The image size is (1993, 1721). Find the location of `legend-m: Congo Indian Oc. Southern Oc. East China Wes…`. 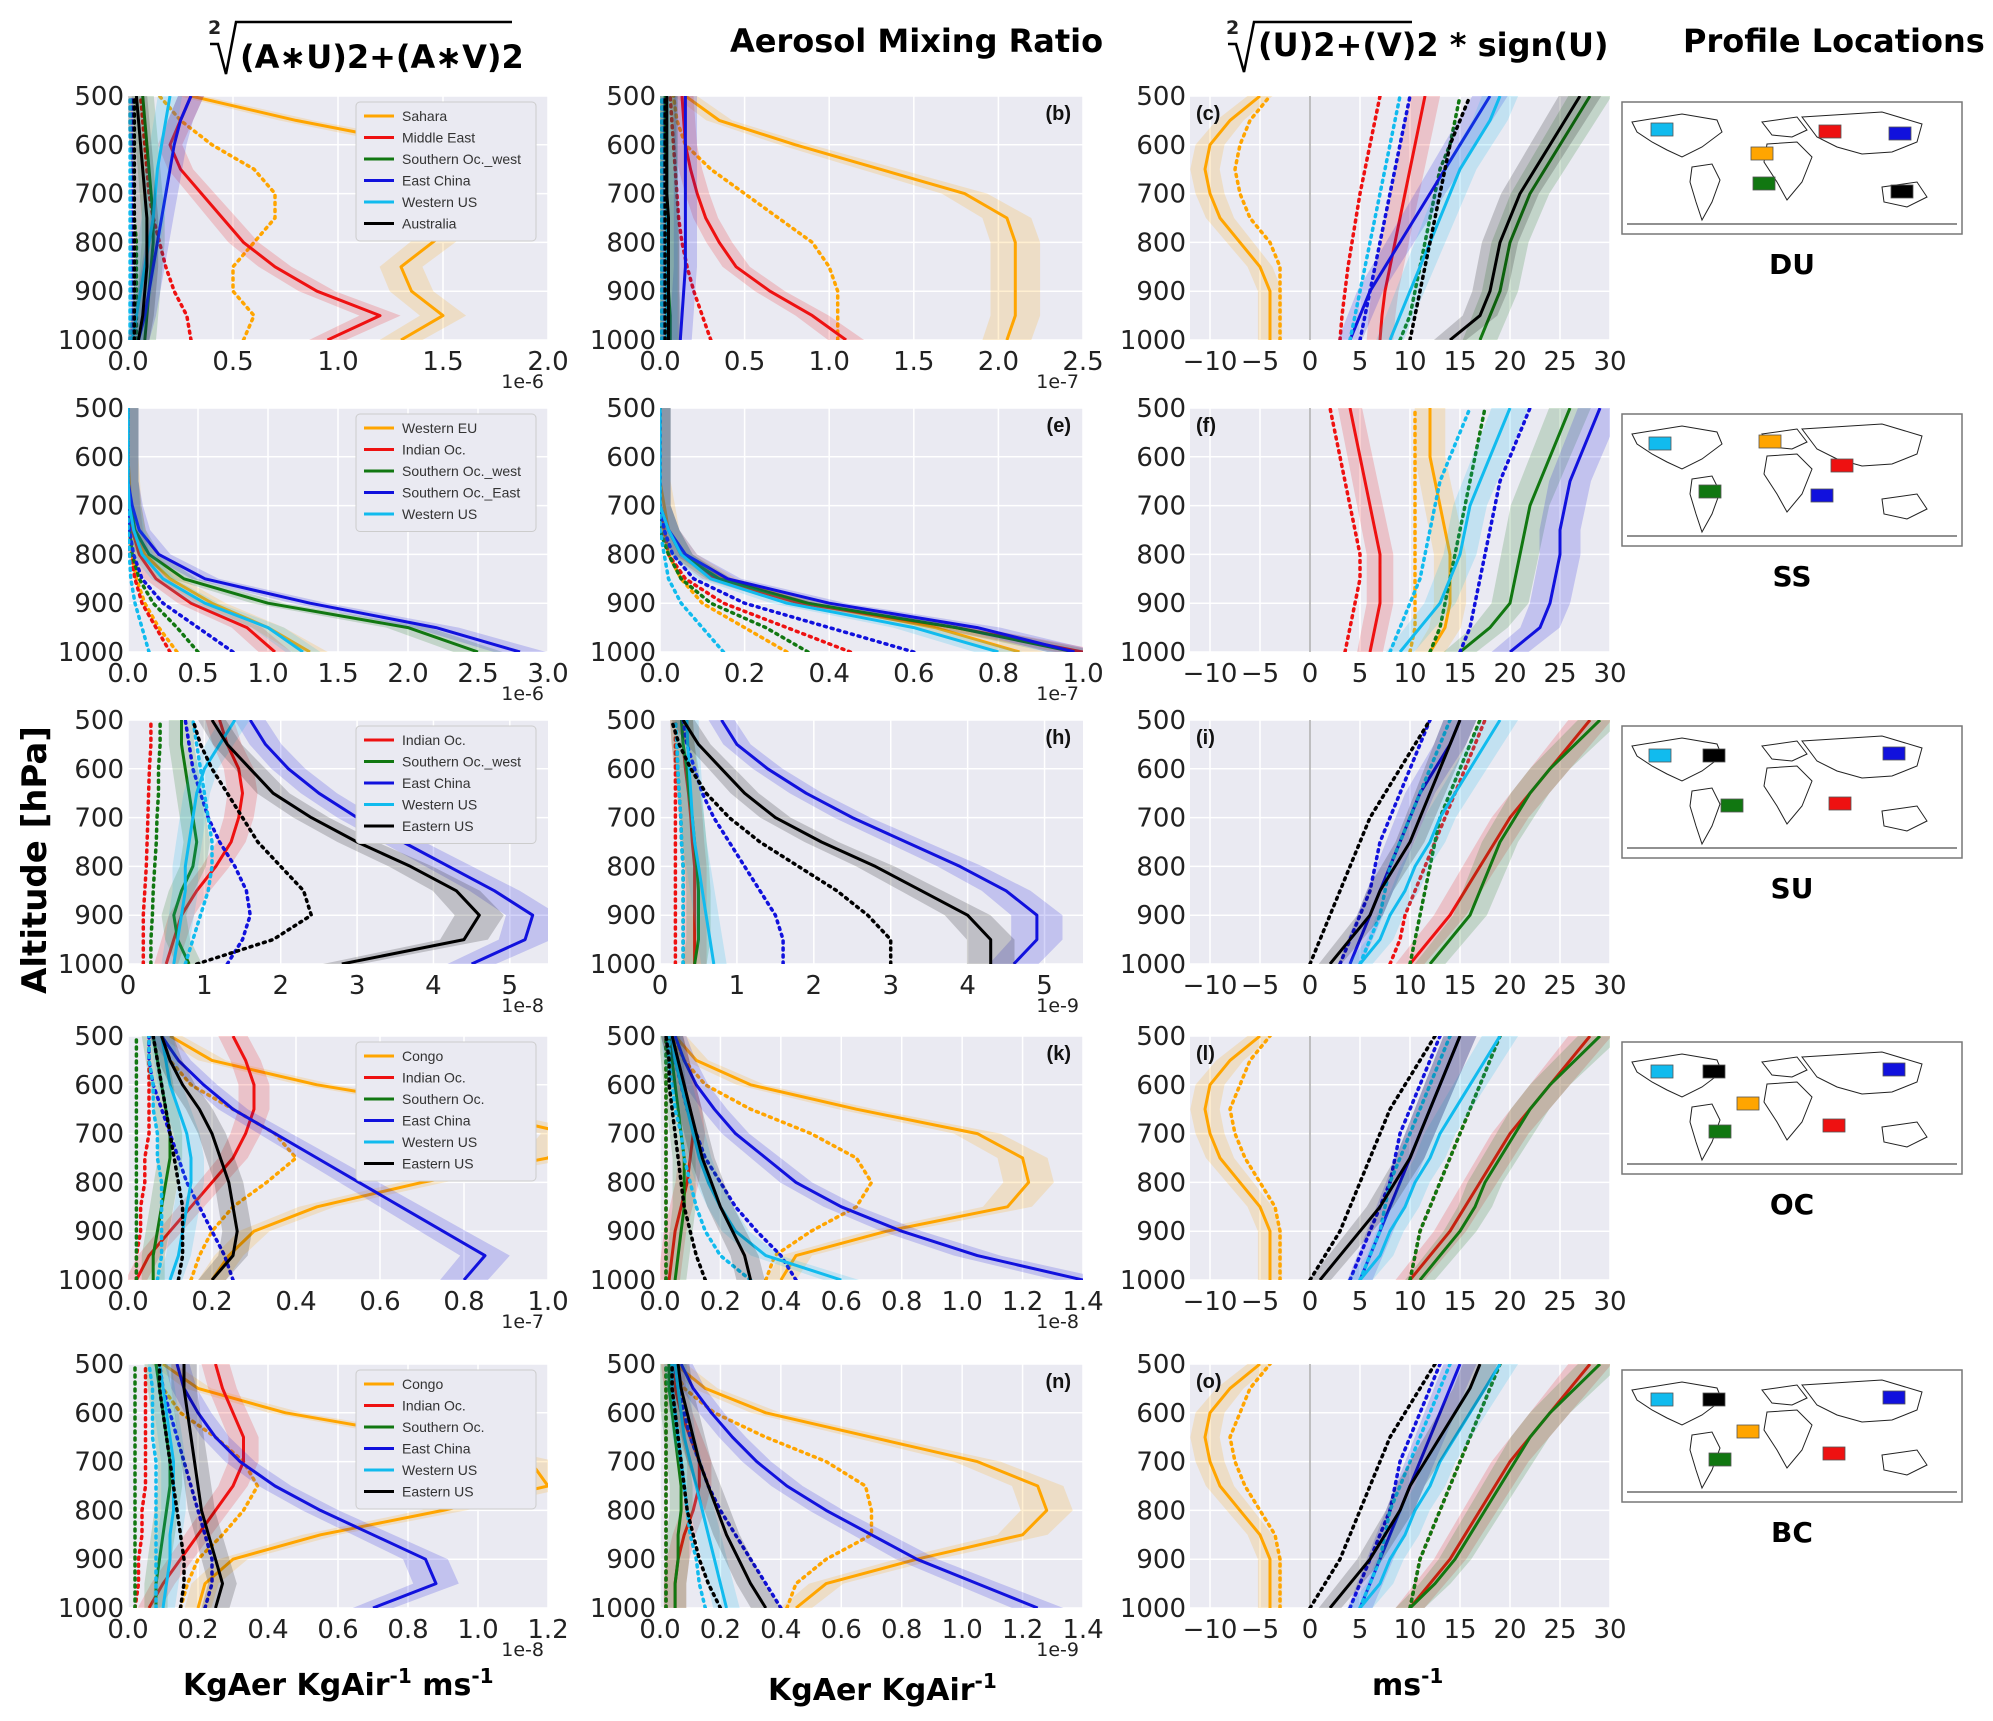

legend-m: Congo Indian Oc. Southern Oc. East China Wes… is located at coordinates (446, 1439).